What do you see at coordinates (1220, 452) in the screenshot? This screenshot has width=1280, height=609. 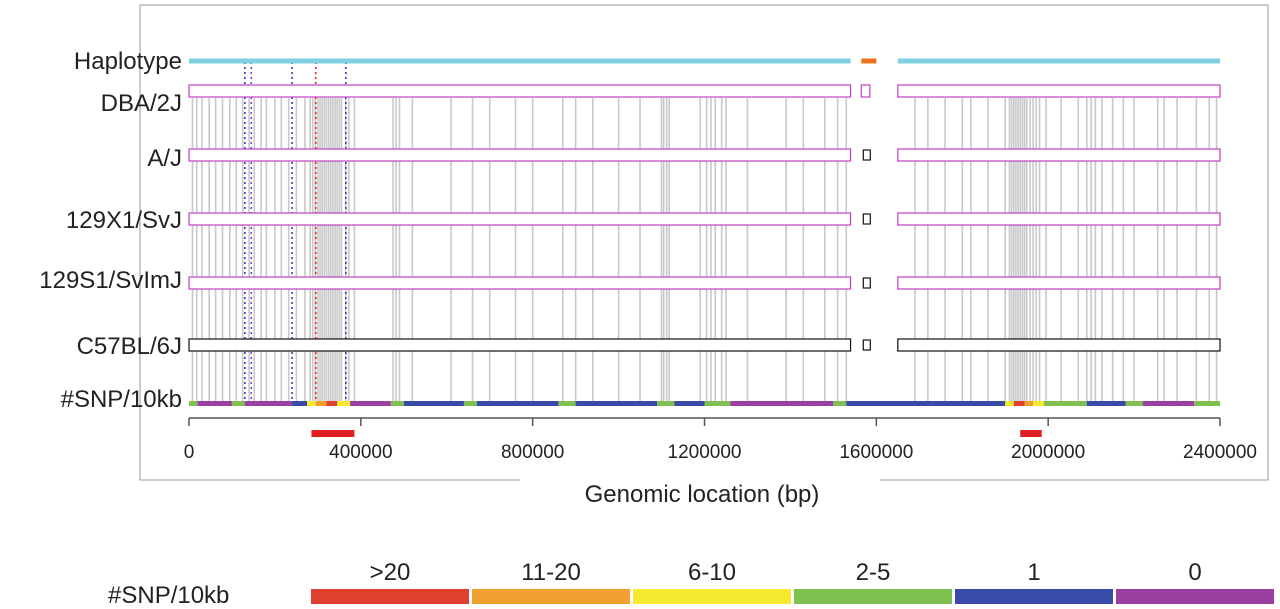 I see `x-tick-label: 2400000` at bounding box center [1220, 452].